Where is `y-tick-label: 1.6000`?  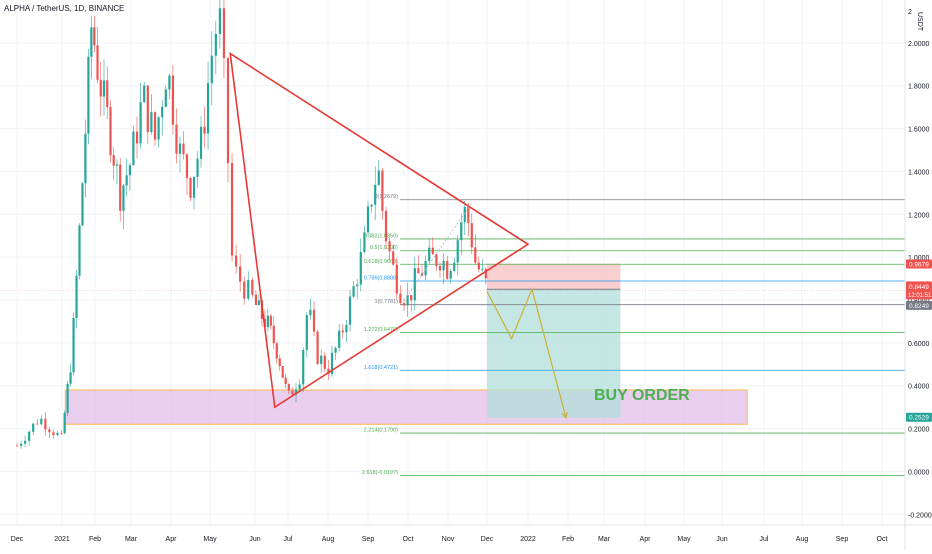
y-tick-label: 1.6000 is located at coordinates (919, 130).